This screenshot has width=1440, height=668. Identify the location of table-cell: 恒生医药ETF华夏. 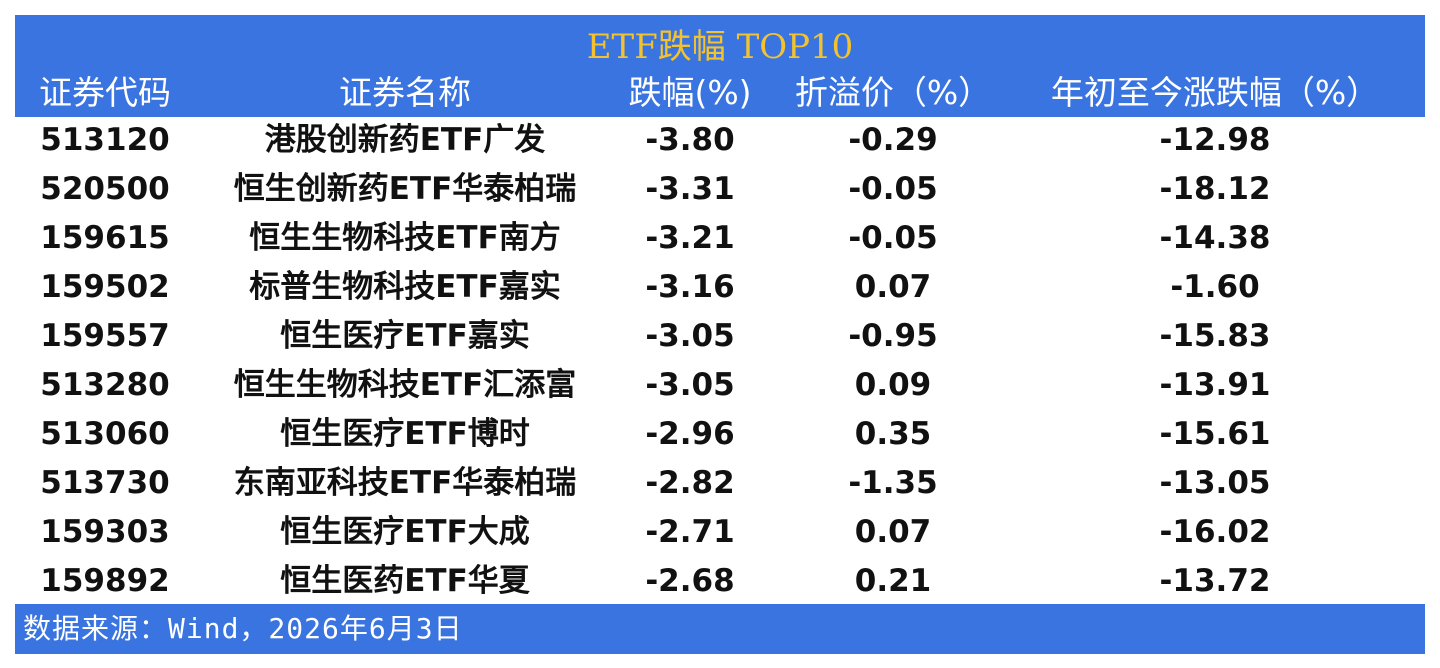
(405, 581).